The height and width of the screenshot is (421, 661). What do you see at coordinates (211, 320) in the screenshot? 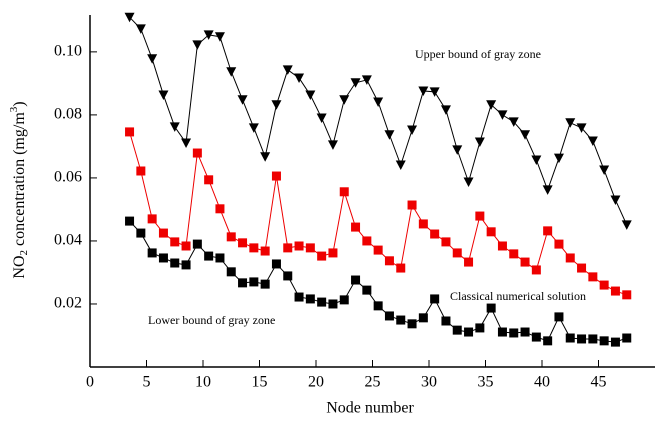
I see `annotation: Lower bound of gray zone` at bounding box center [211, 320].